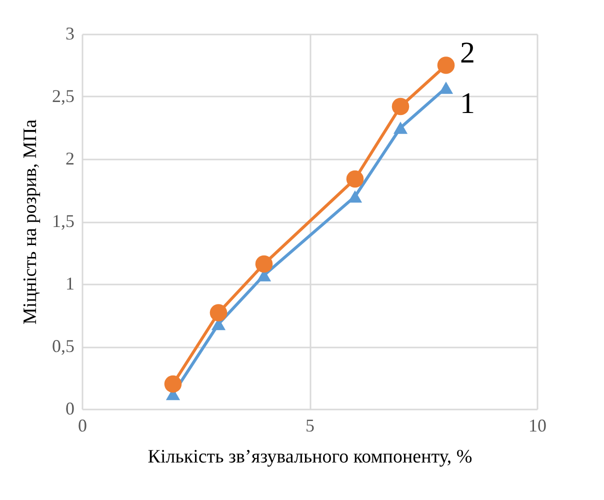  What do you see at coordinates (30, 221) in the screenshot?
I see `y-axis-title: Міцність на розрив, МПа` at bounding box center [30, 221].